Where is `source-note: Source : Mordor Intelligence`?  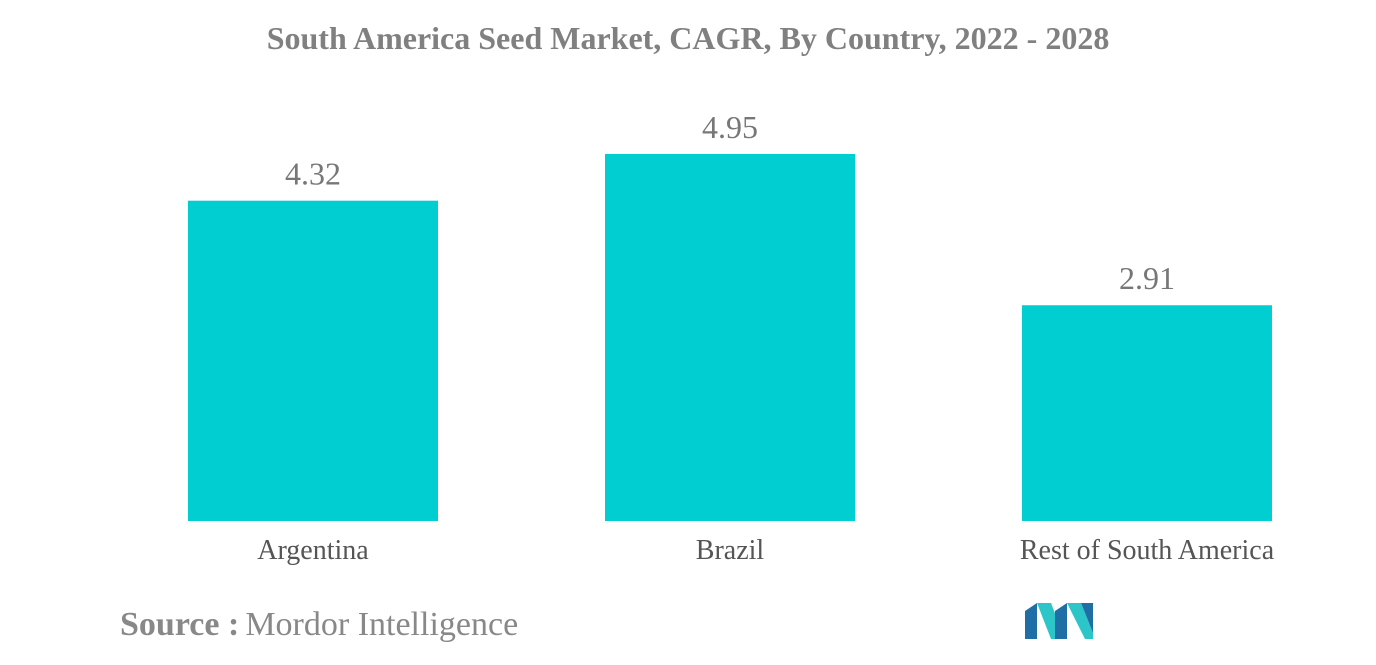
source-note: Source : Mordor Intelligence is located at coordinates (319, 625).